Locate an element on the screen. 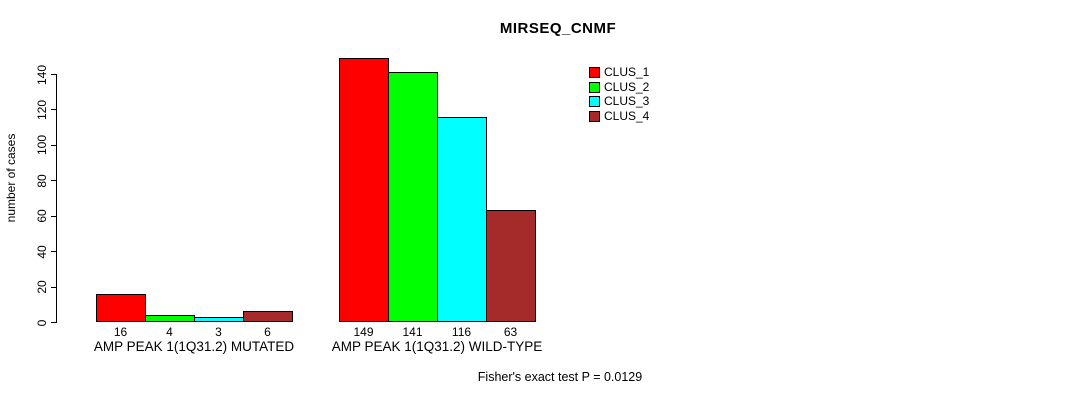 The width and height of the screenshot is (1090, 400). bar-clus_3-group1 is located at coordinates (219, 319).